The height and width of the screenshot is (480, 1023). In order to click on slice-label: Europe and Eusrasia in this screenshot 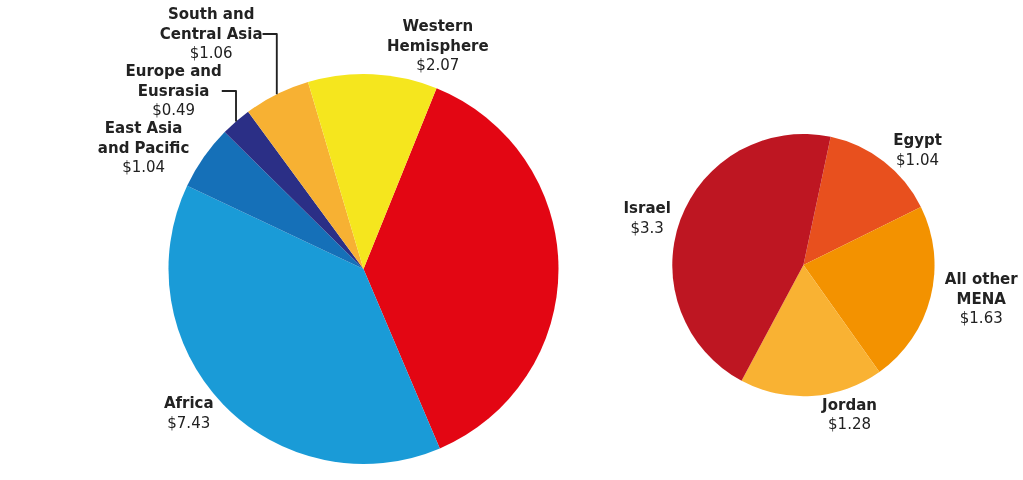, I will do `click(173, 81)`.